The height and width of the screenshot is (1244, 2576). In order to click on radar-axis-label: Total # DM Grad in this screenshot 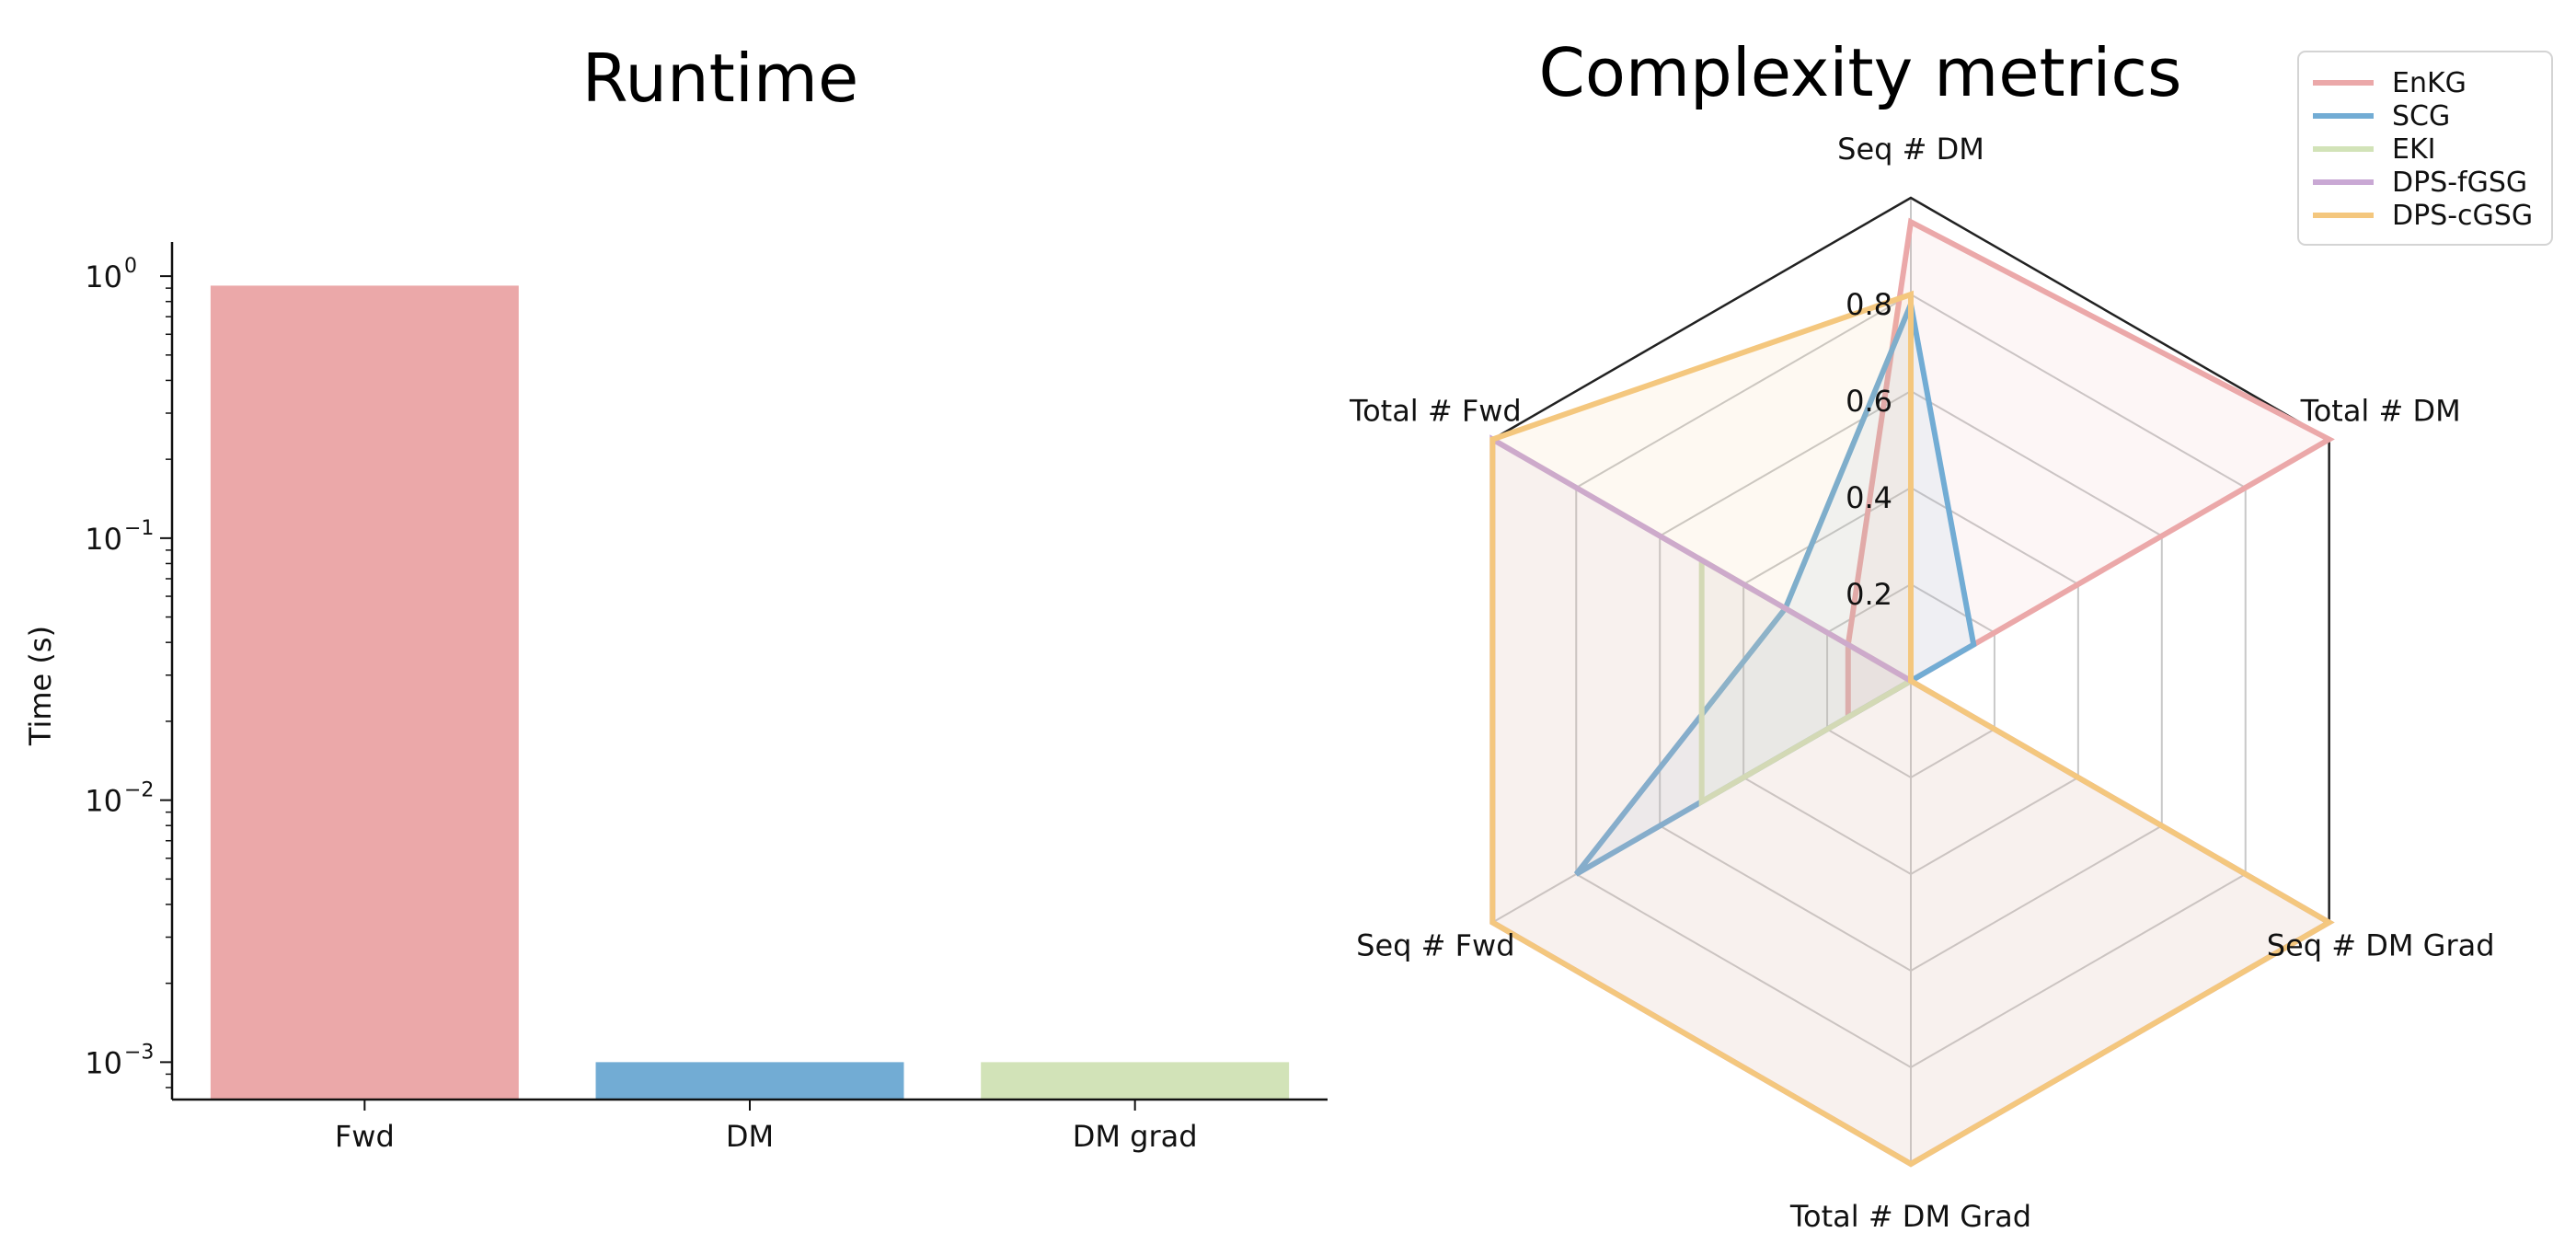, I will do `click(1910, 1216)`.